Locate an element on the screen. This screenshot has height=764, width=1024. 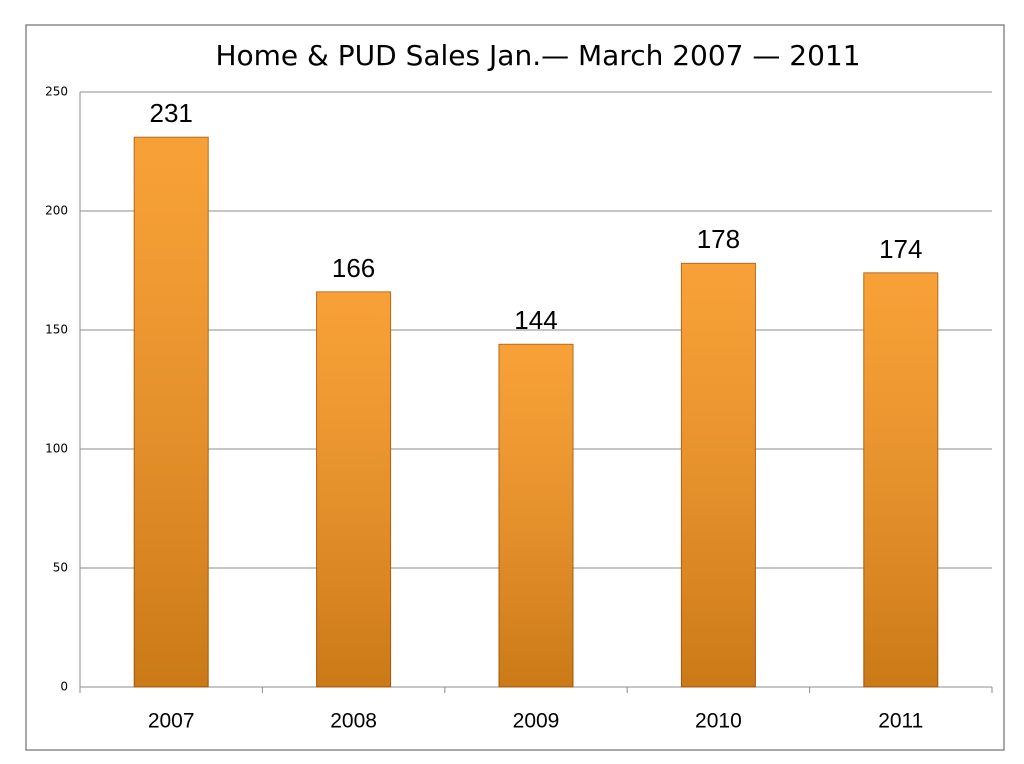
data-label: 231 is located at coordinates (171, 113).